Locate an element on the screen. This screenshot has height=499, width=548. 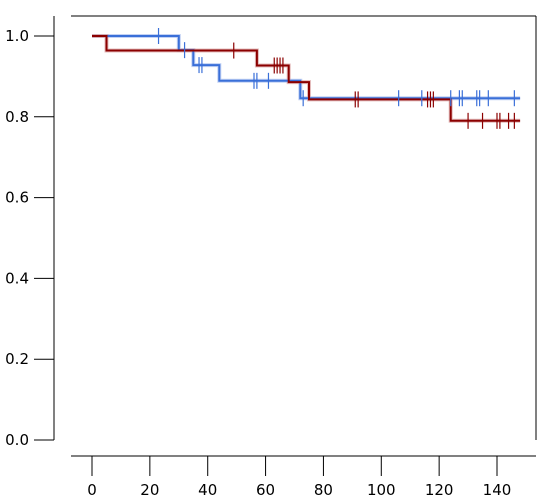
confidence-bands is located at coordinates (306, 78).